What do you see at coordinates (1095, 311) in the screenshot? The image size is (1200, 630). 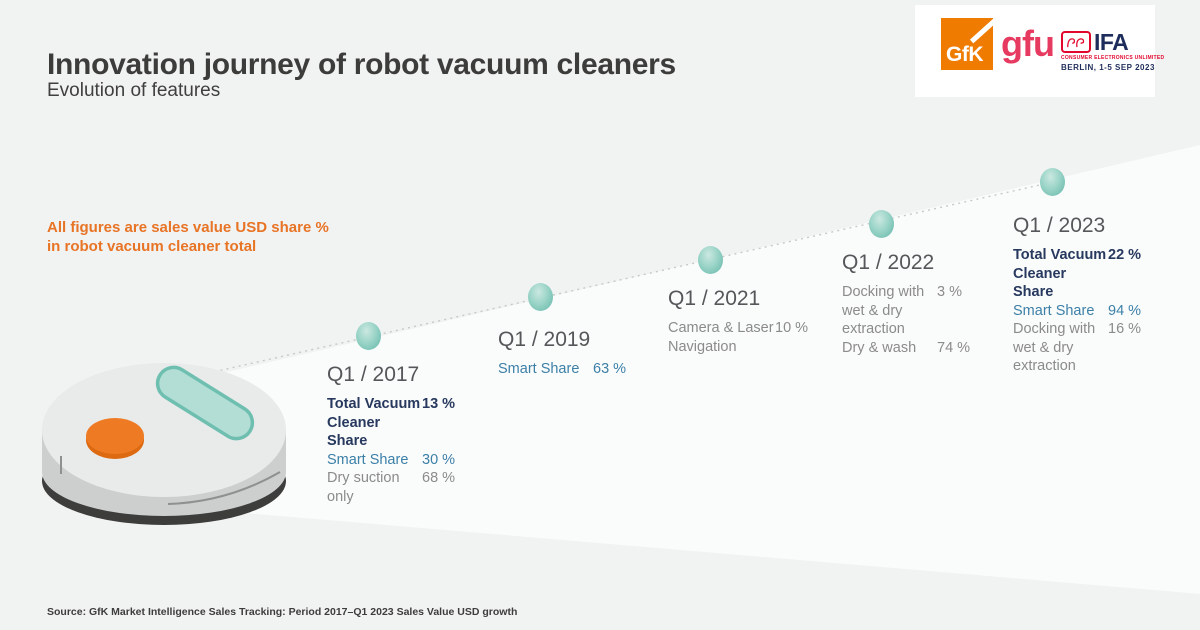 I see `metric-row: Smart Share 94 %` at bounding box center [1095, 311].